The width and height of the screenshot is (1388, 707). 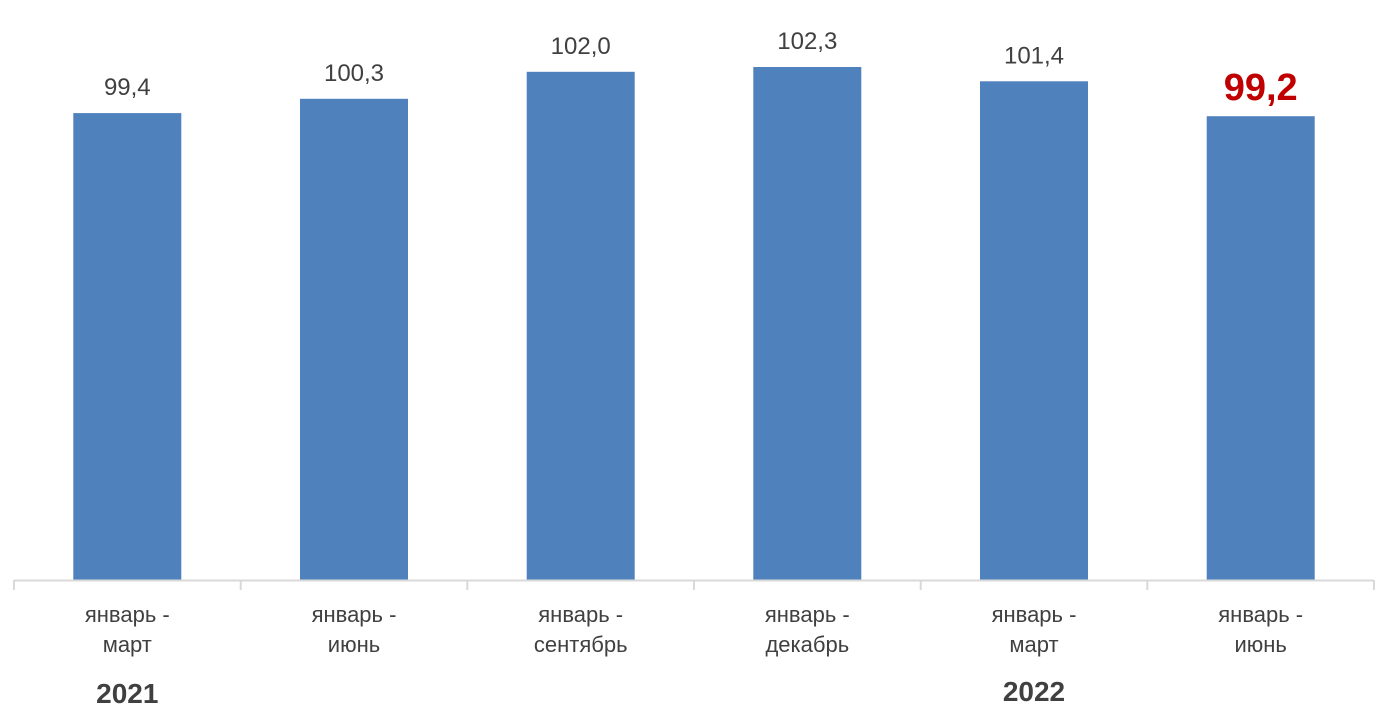 I want to click on x-axis, so click(x=694, y=584).